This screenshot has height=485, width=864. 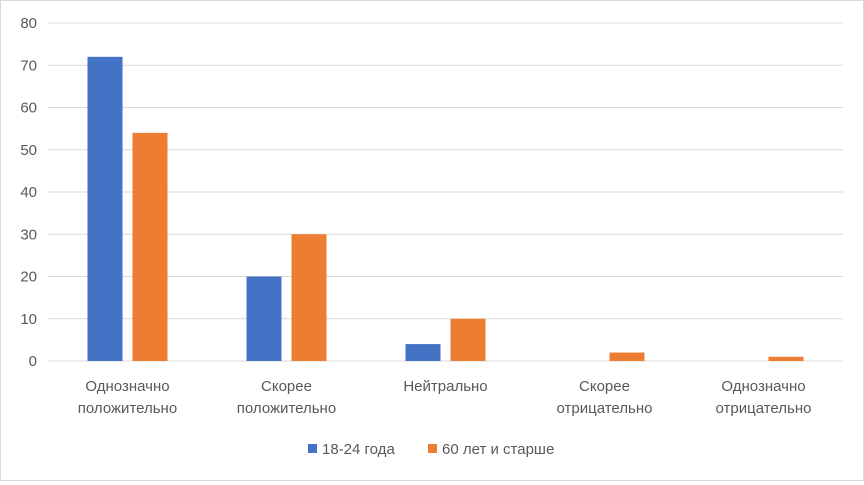 I want to click on y-tick-label: 0, so click(x=33, y=361).